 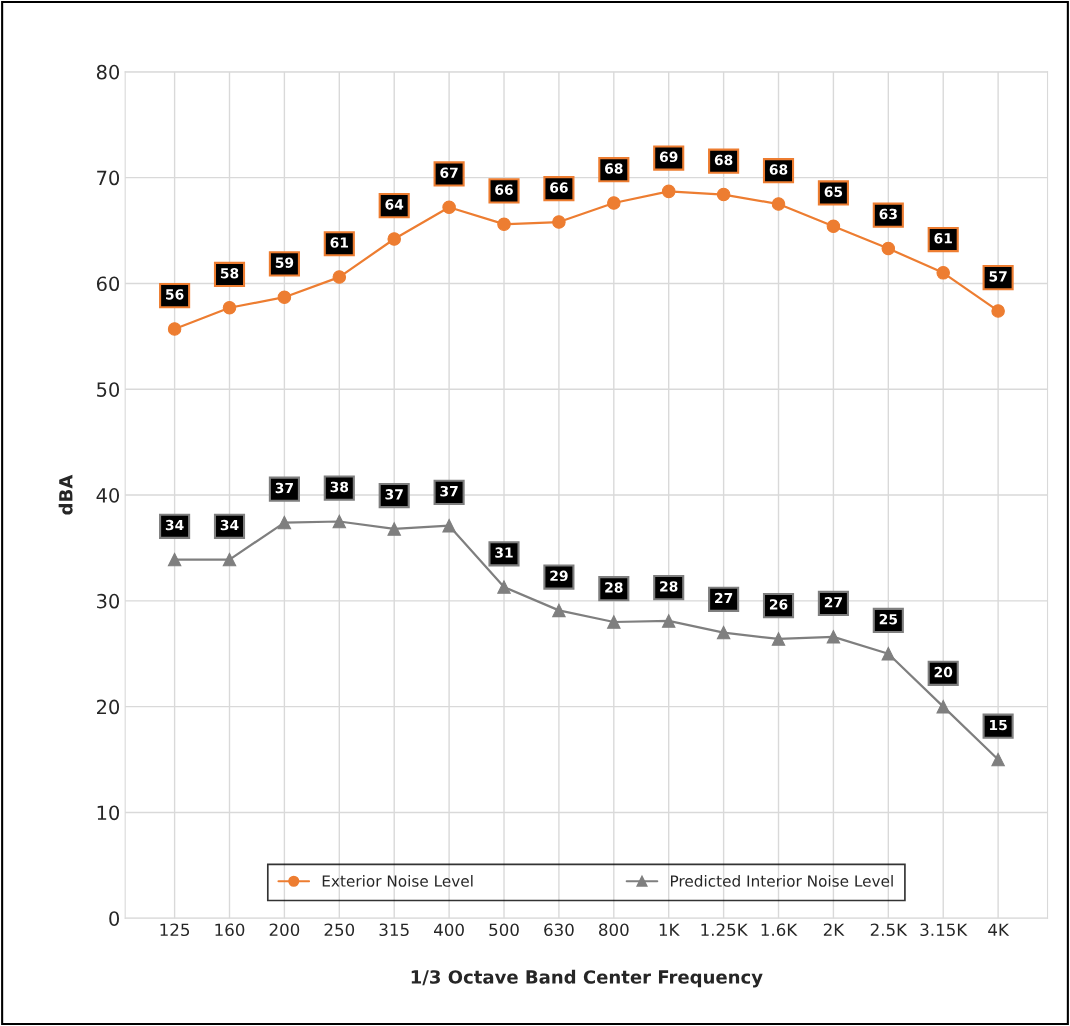 I want to click on x-tick-label: 200, so click(x=284, y=930).